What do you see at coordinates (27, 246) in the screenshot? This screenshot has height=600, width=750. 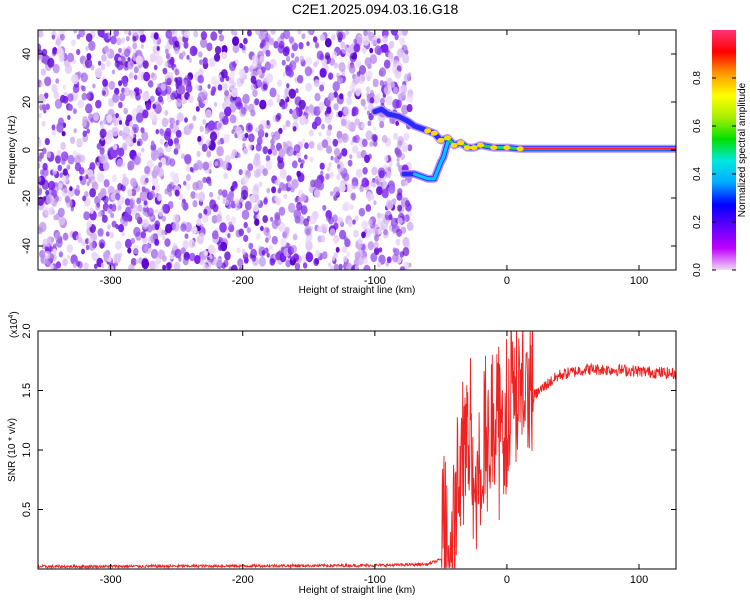 I see `y-tick-label: -40` at bounding box center [27, 246].